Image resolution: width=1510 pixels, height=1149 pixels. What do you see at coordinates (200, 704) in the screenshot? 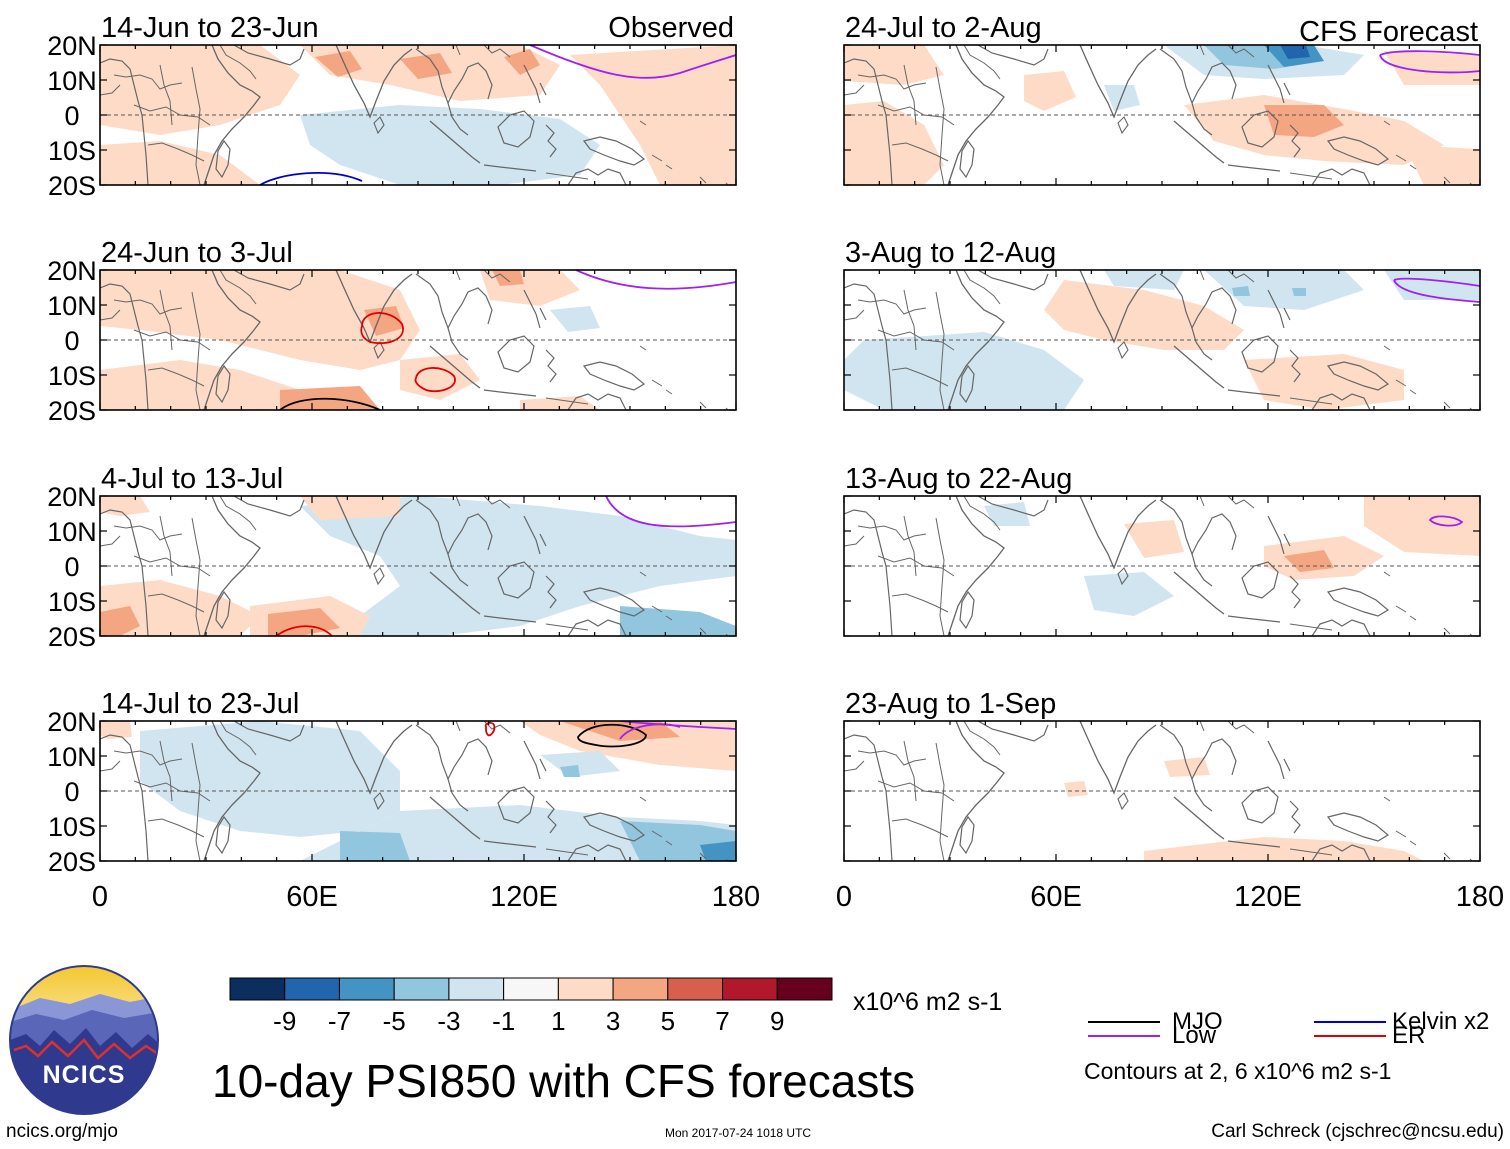
I see `panel-title: 14-Jul to 23-Jul` at bounding box center [200, 704].